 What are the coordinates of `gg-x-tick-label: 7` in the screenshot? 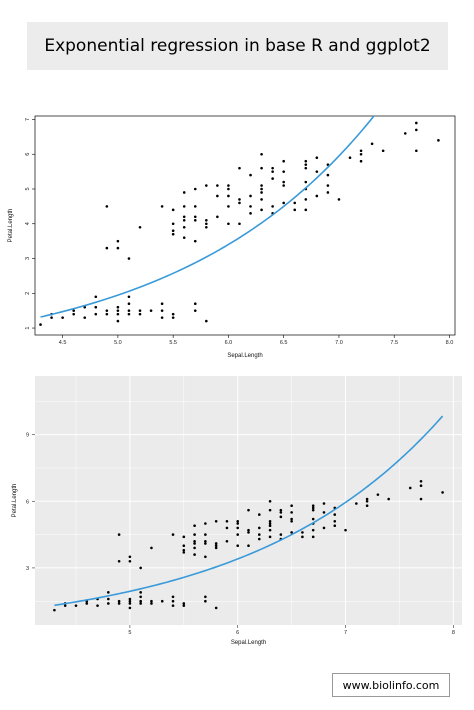 It's located at (345, 633).